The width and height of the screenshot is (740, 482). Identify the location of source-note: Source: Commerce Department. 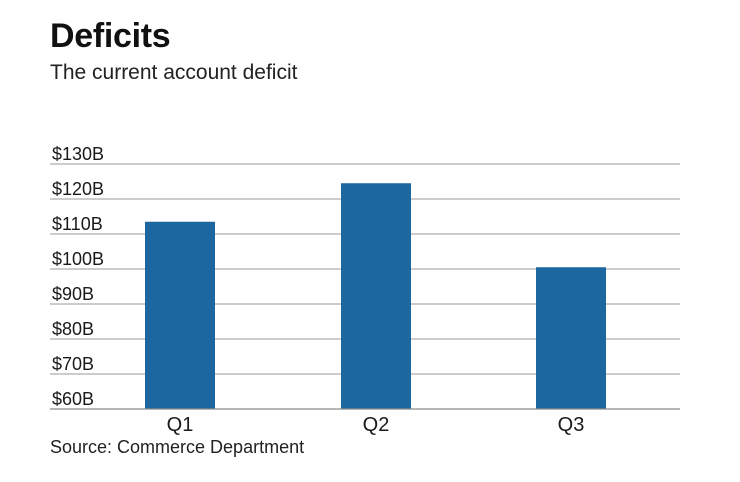
(177, 447).